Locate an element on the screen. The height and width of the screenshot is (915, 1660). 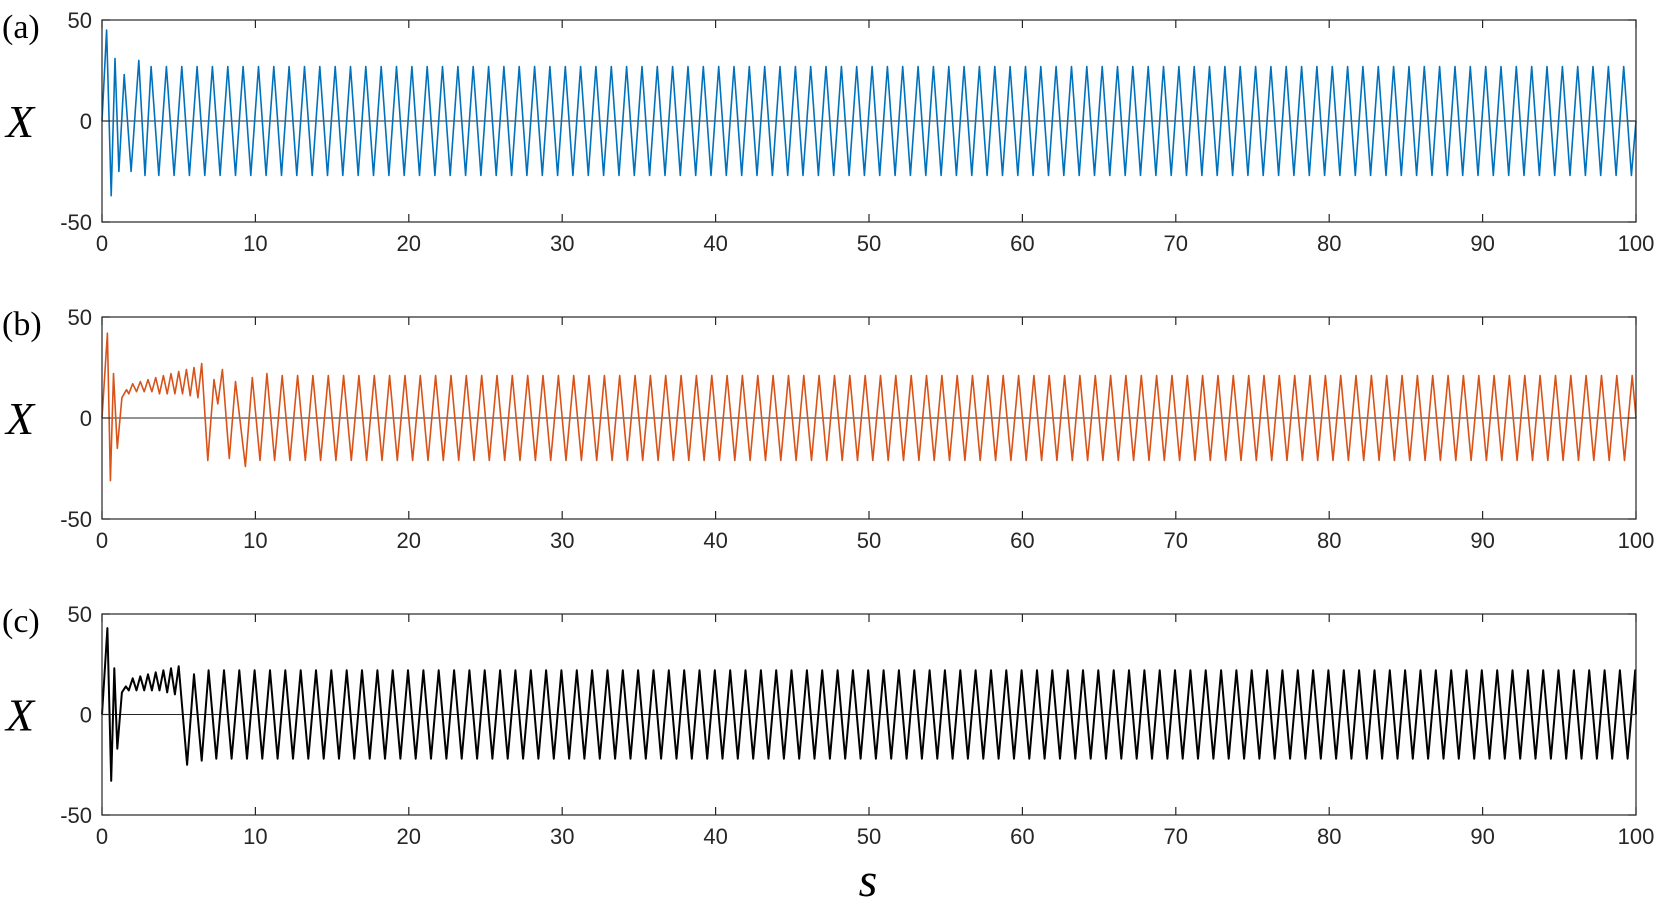
panel-label: (a) is located at coordinates (21, 27).